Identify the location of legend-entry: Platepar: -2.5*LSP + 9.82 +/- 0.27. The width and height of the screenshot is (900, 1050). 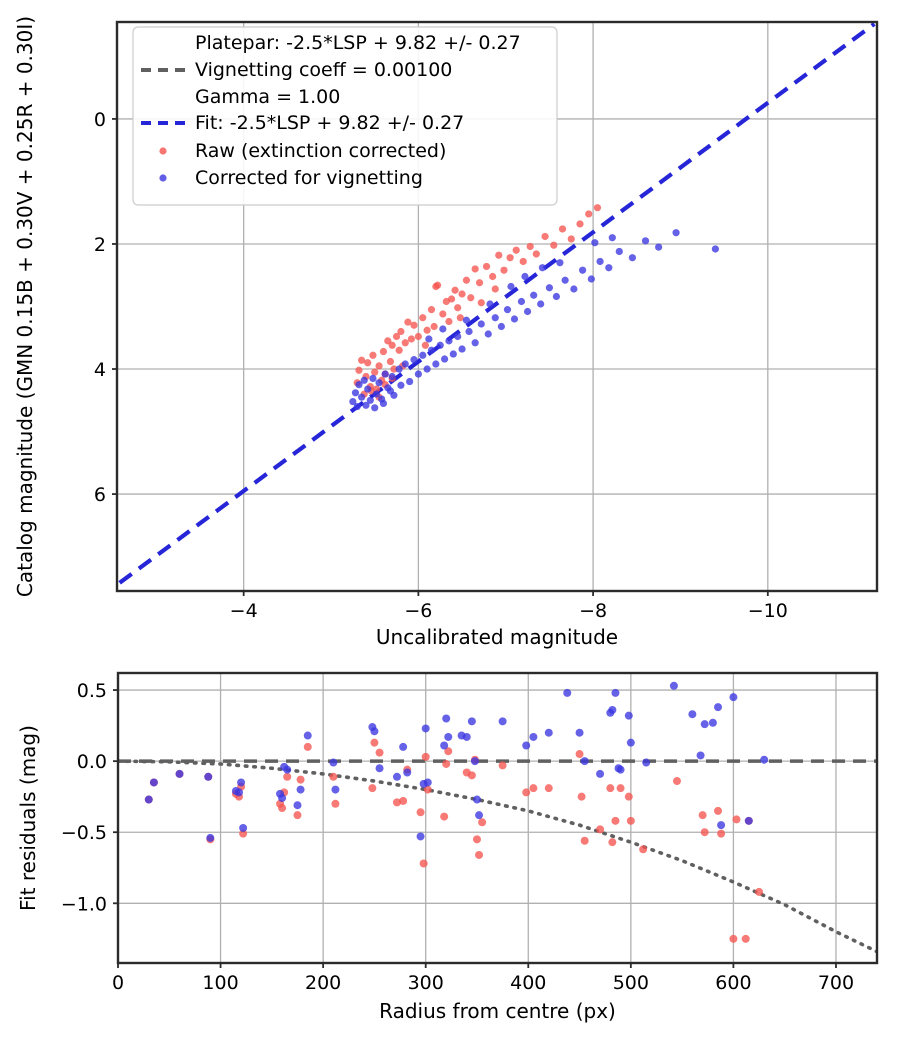
(358, 43).